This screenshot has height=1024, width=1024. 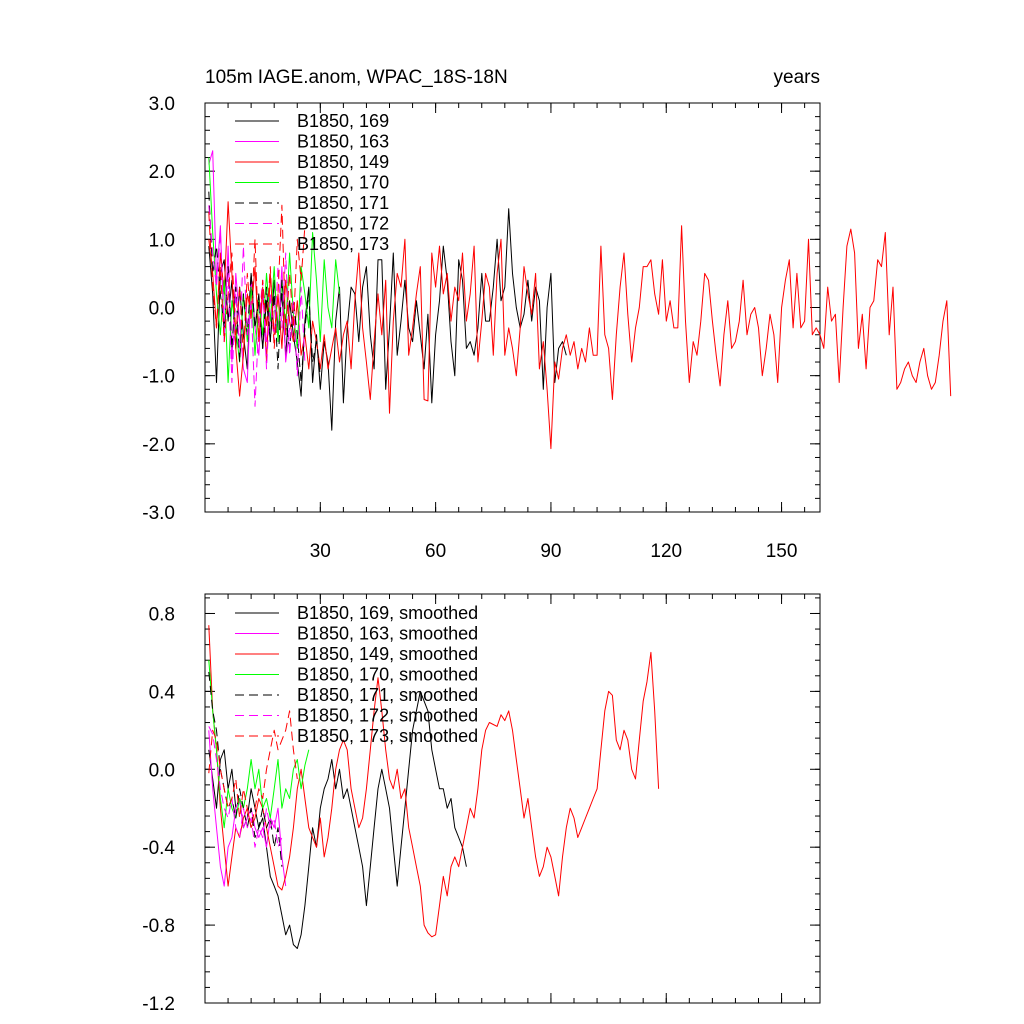 What do you see at coordinates (343, 121) in the screenshot?
I see `legend-label: B1850, 169` at bounding box center [343, 121].